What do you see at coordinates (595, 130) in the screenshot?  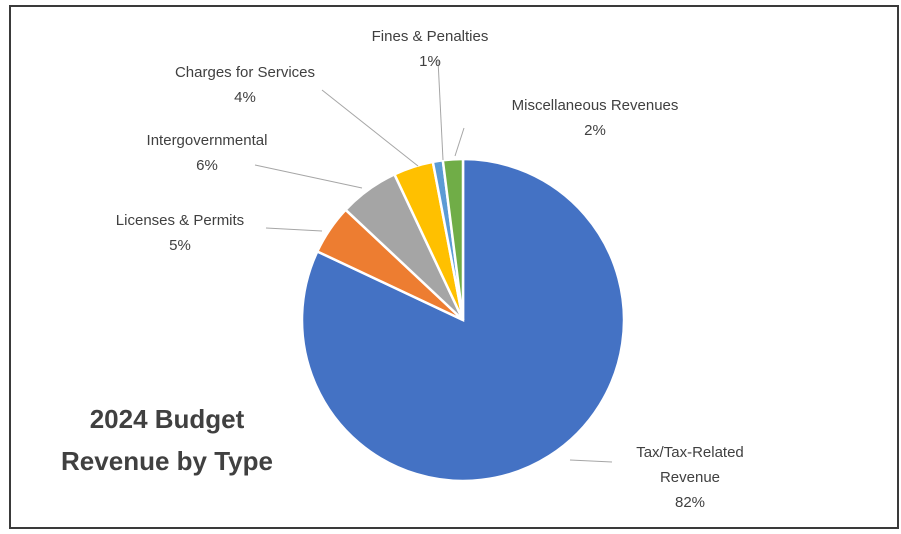 I see `value-label: 2%` at bounding box center [595, 130].